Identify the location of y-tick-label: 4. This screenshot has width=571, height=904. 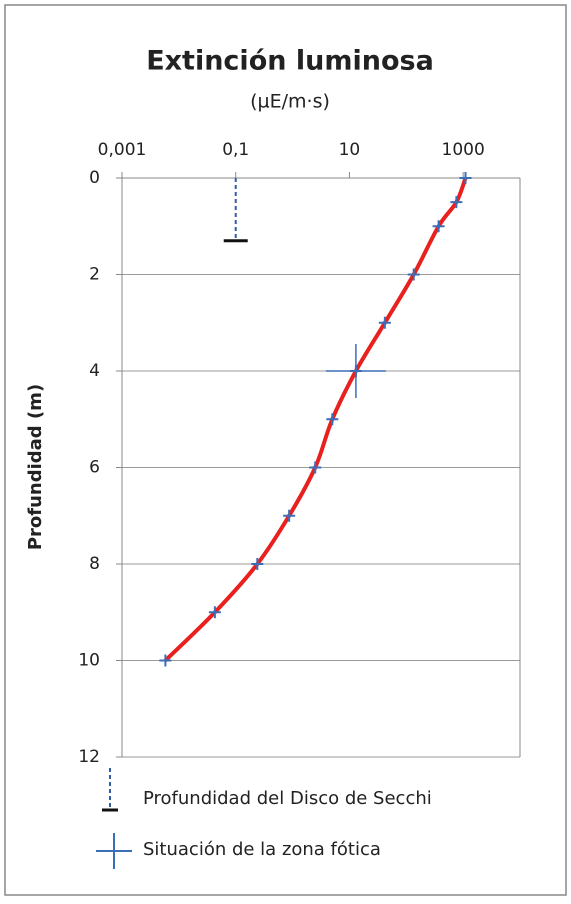
(94, 371).